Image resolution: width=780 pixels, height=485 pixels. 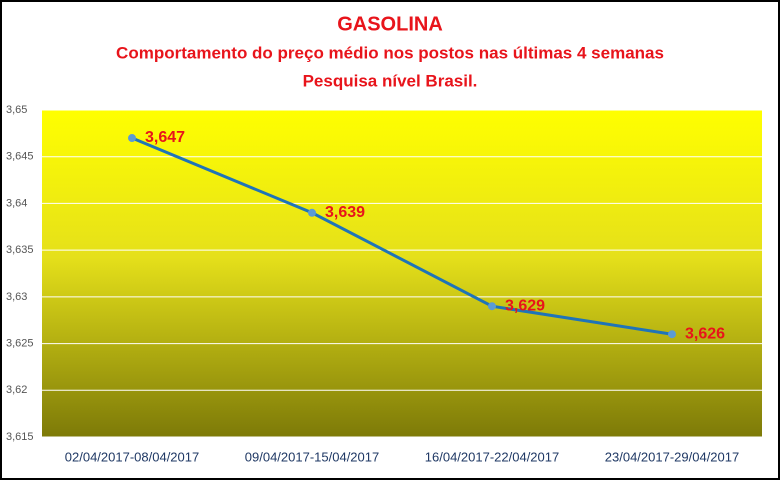 I want to click on y-tick-label: 3,64, so click(x=16, y=203).